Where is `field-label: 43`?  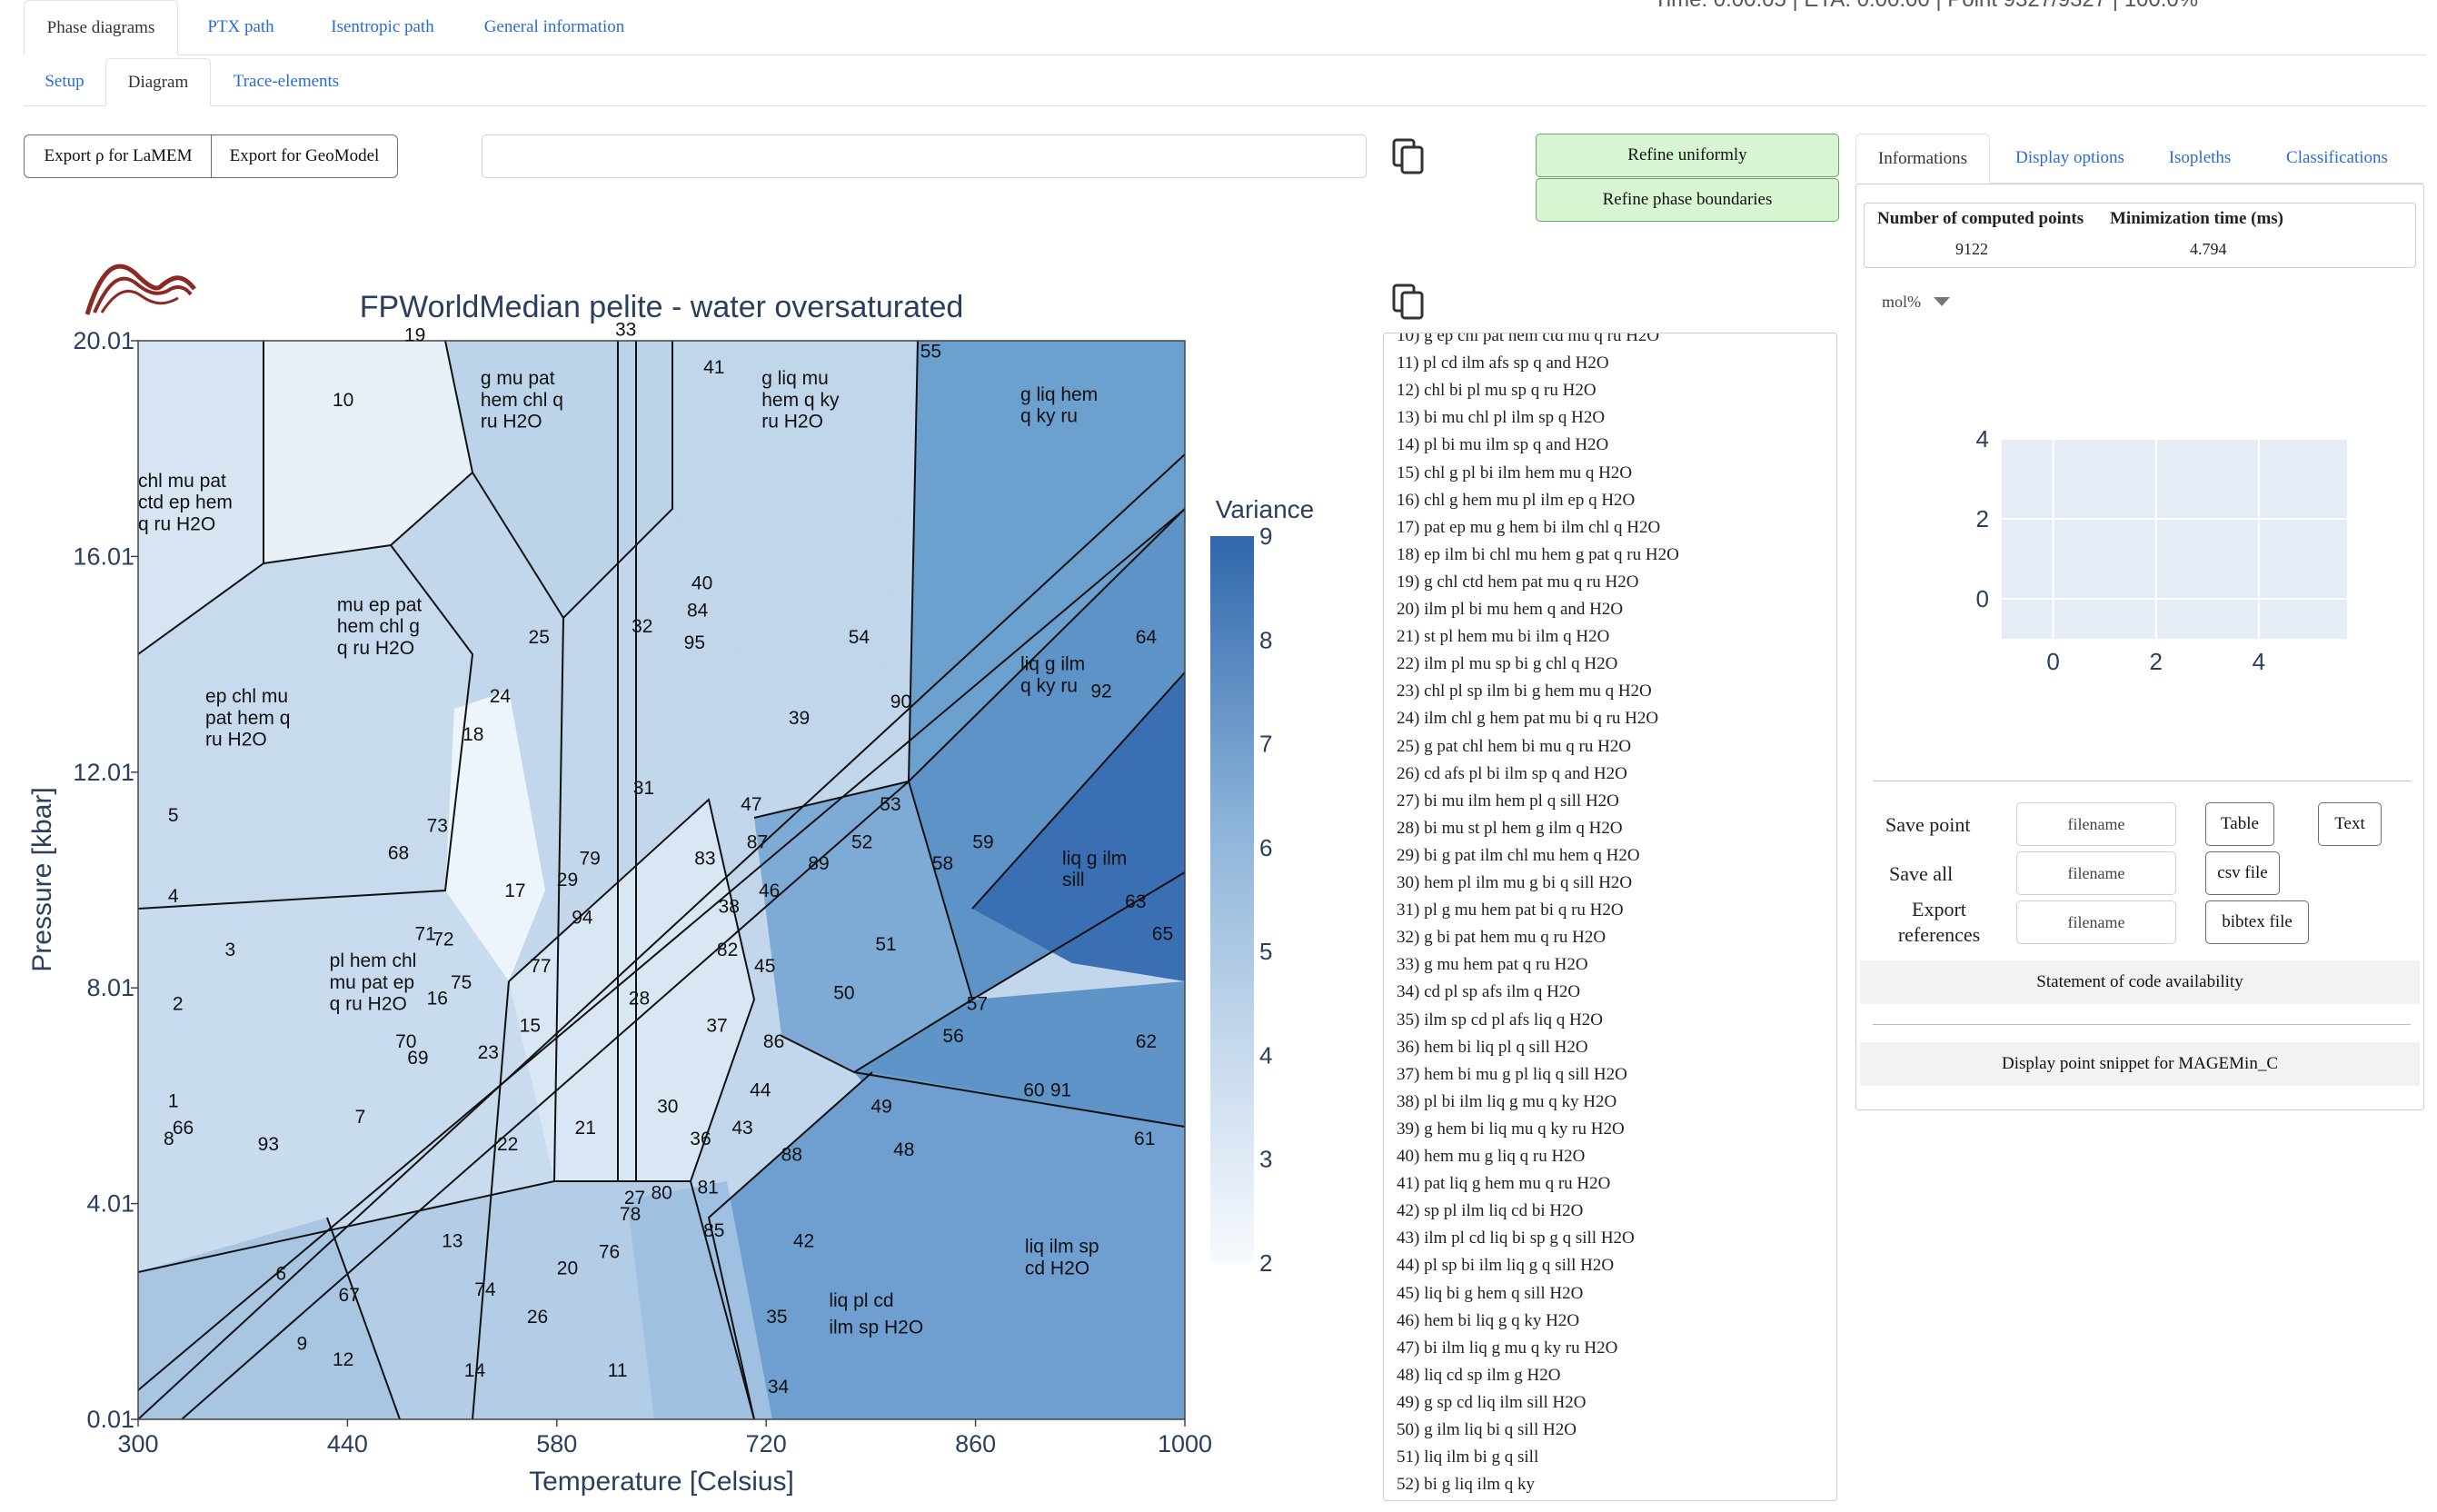
field-label: 43 is located at coordinates (741, 1128).